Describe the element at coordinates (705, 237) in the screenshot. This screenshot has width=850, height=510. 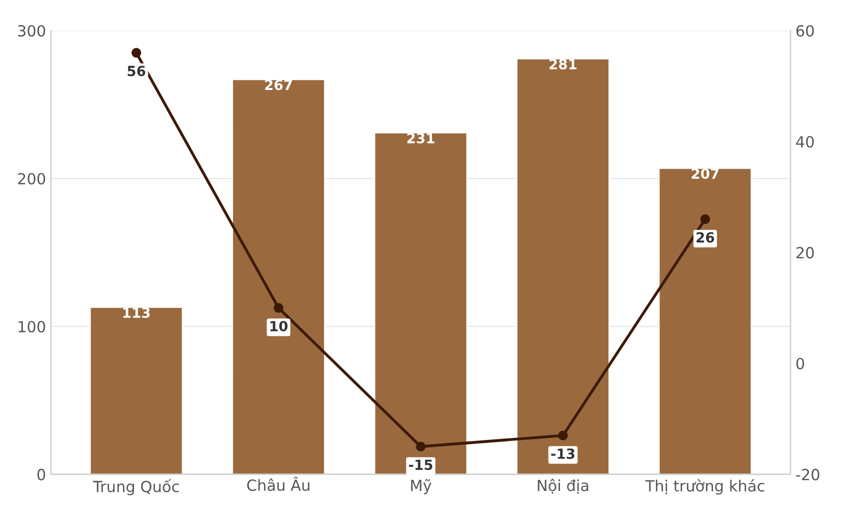
I see `data-label: 26` at that location.